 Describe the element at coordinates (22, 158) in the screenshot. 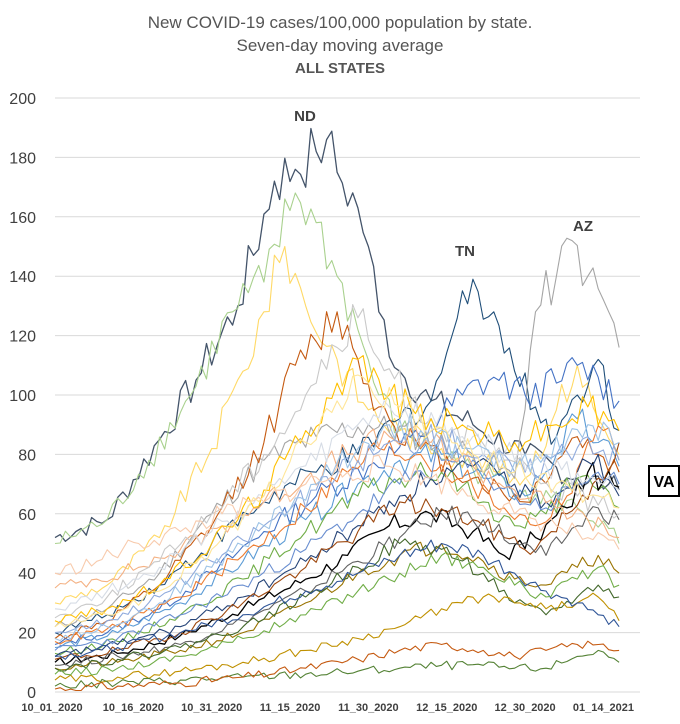

I see `y-tick-label: 180` at that location.